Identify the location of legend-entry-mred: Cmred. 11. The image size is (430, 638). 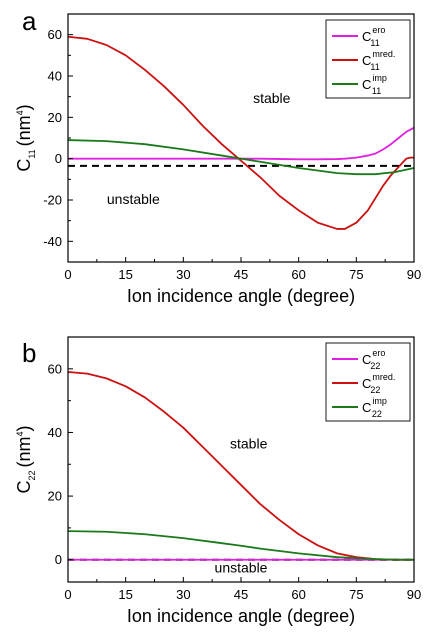
(378, 60).